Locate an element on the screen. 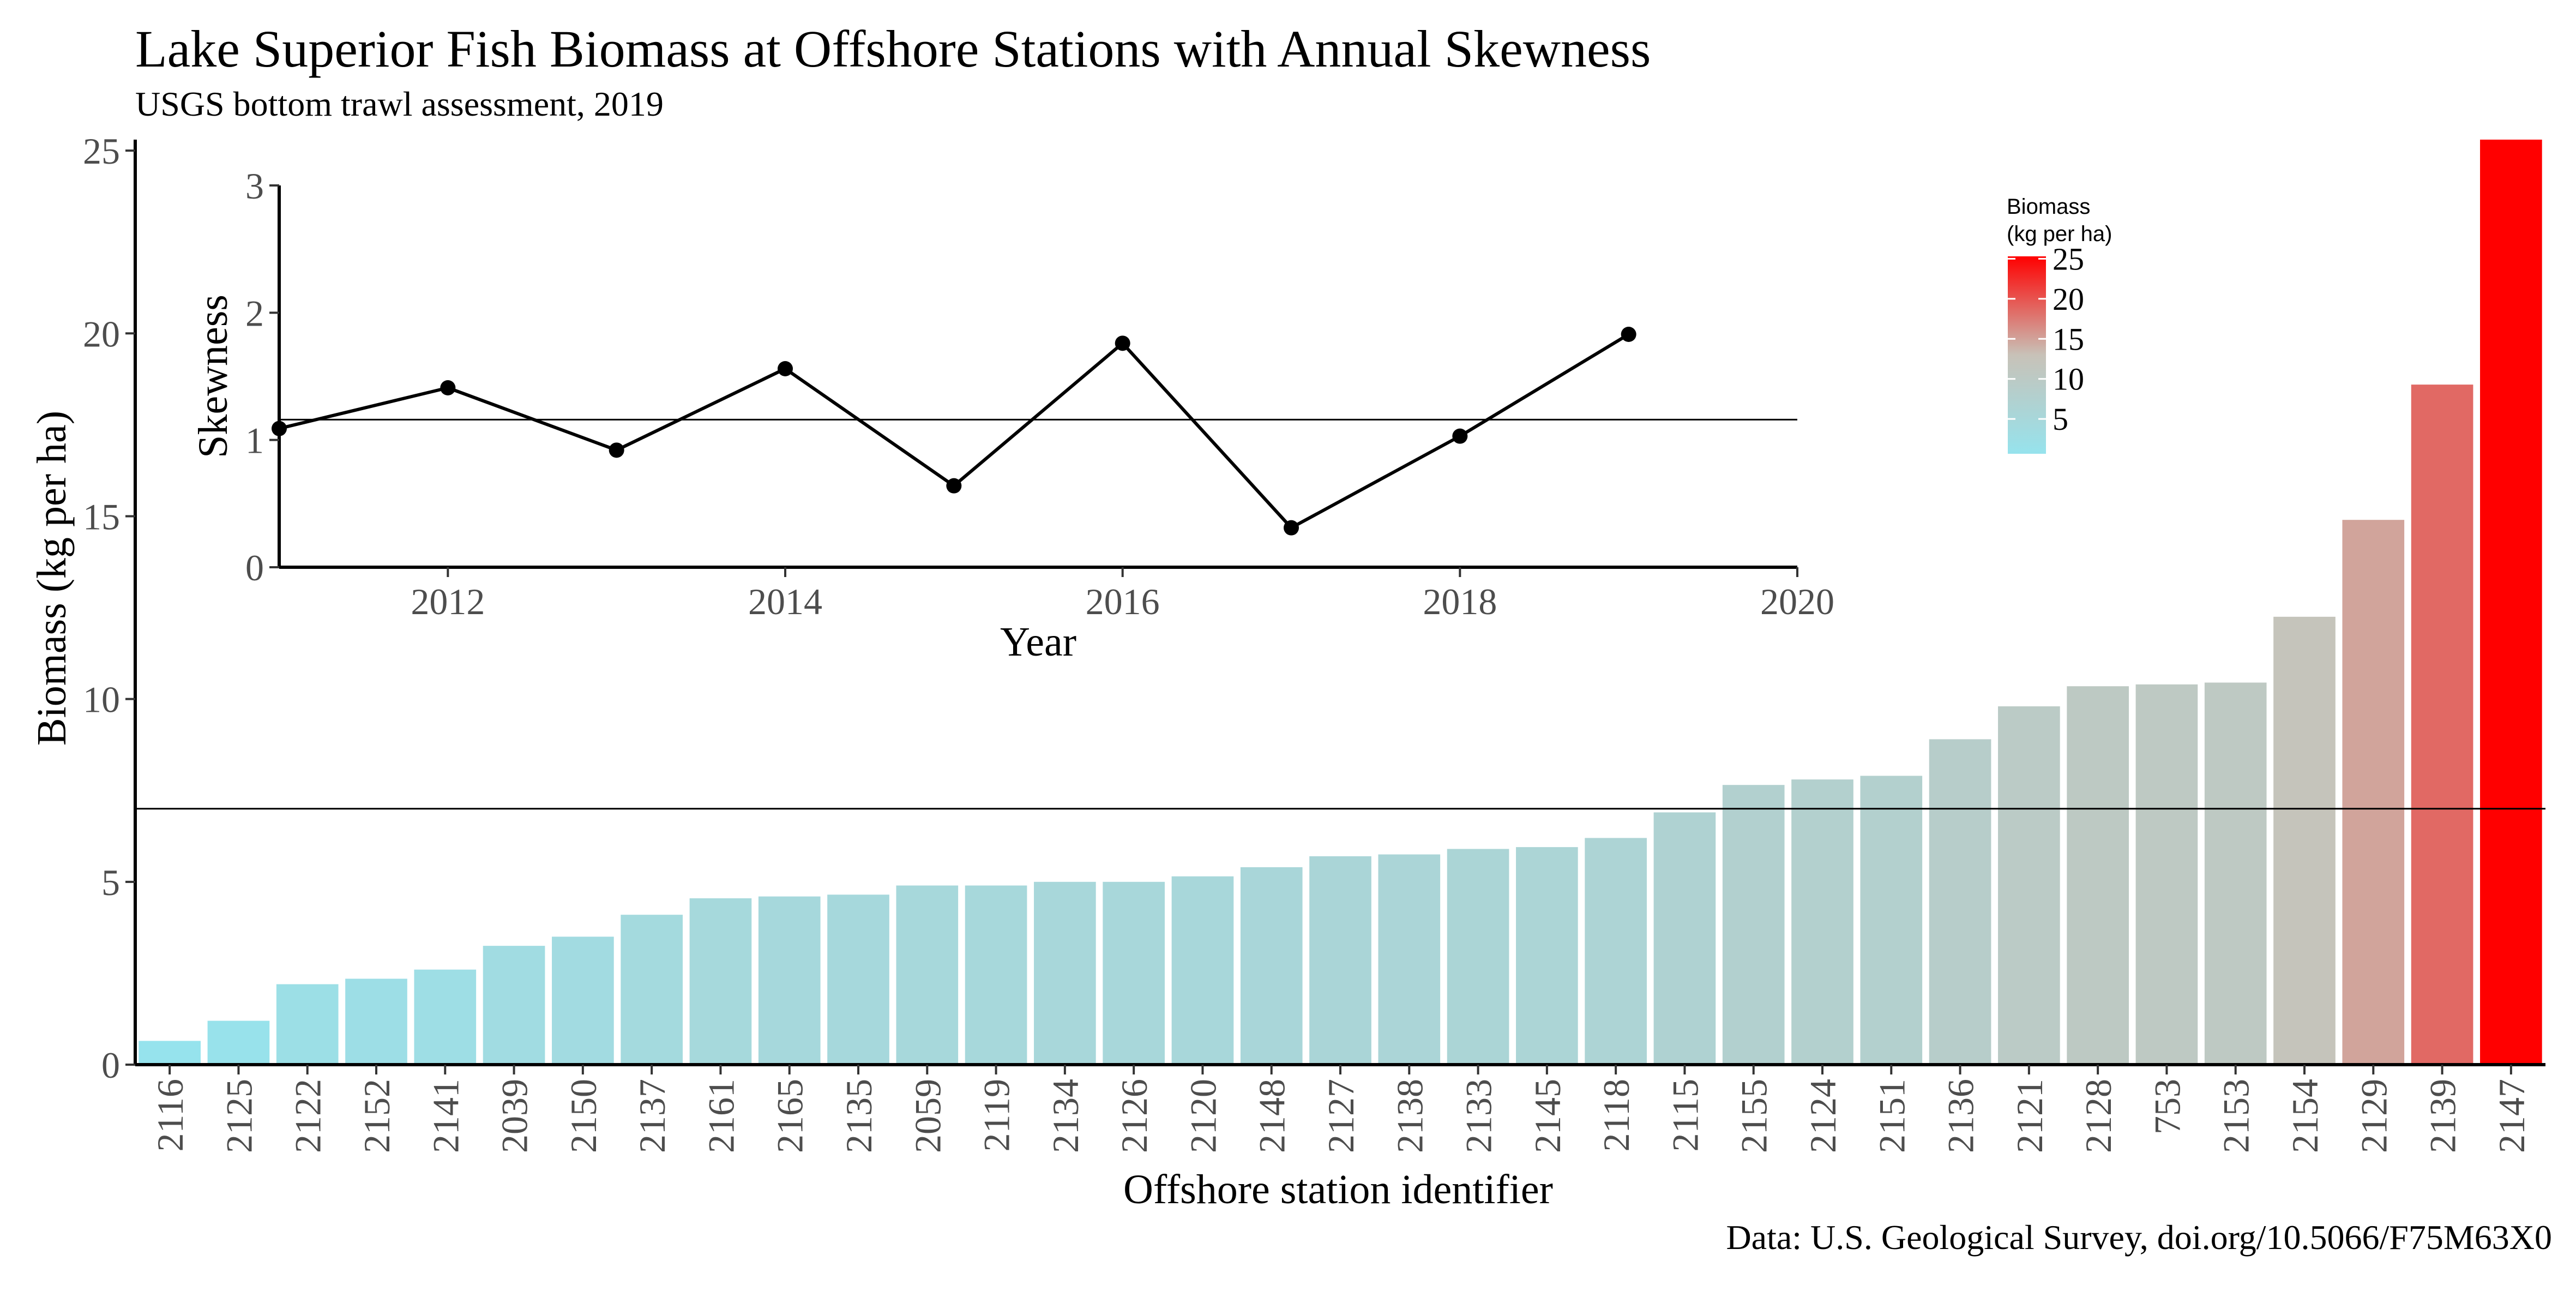  bar-x-tick-label: 2147 is located at coordinates (2511, 1116).